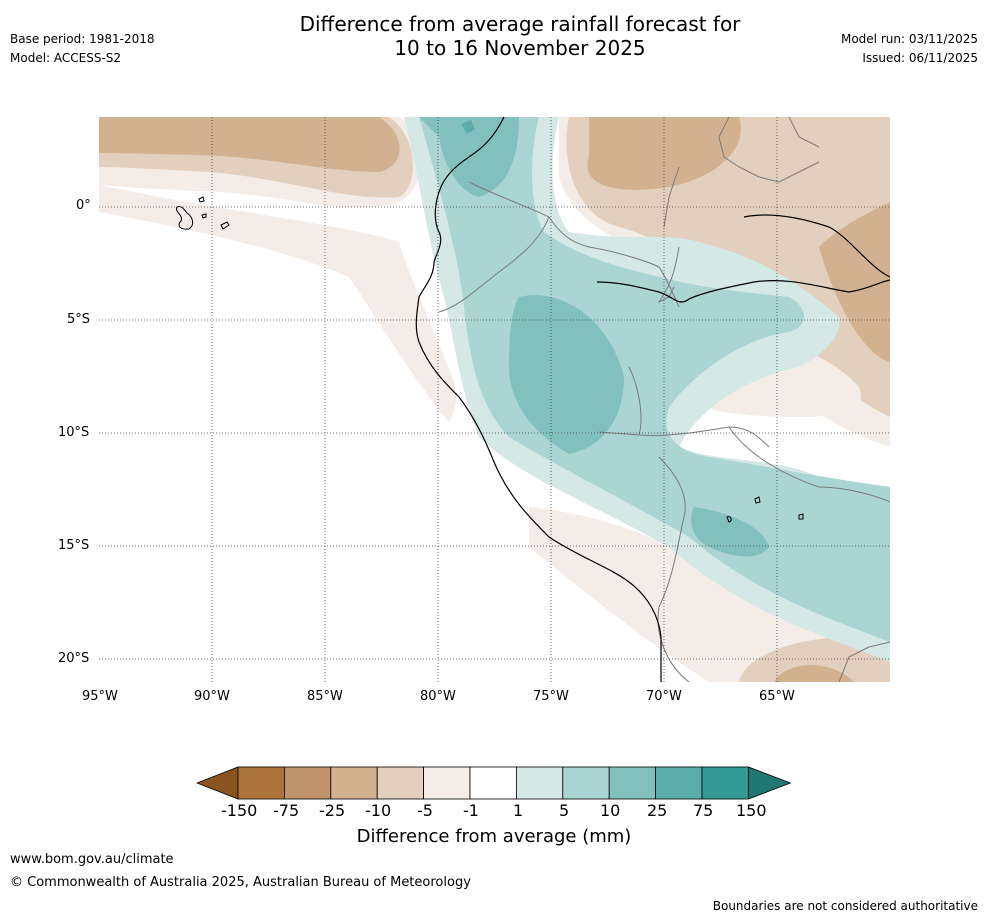  Describe the element at coordinates (909, 39) in the screenshot. I see `model-run: Model run: 03/11/2025` at that location.